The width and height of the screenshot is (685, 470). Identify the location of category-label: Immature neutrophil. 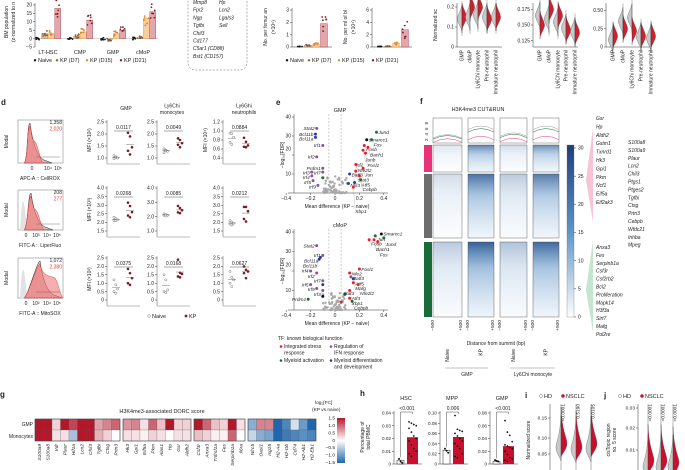
(576, 72).